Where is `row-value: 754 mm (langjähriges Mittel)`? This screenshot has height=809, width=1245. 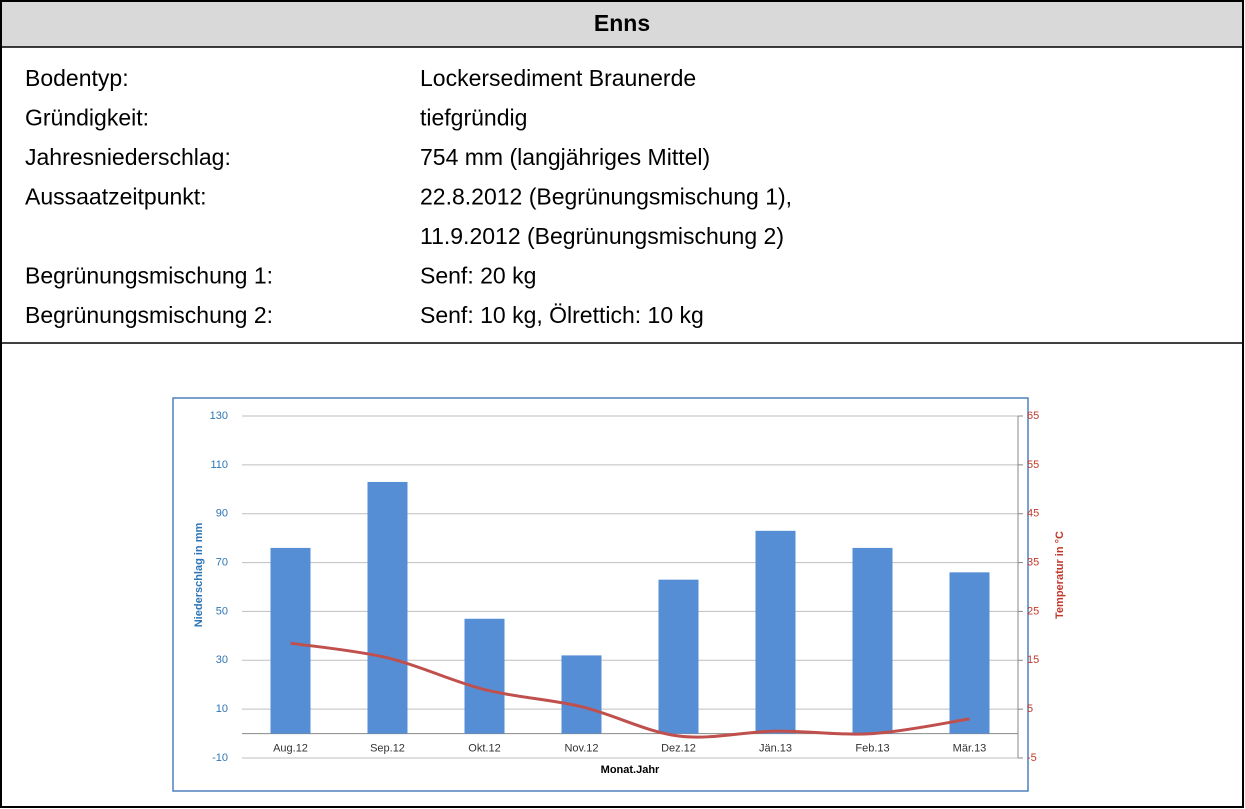 row-value: 754 mm (langjähriges Mittel) is located at coordinates (565, 157).